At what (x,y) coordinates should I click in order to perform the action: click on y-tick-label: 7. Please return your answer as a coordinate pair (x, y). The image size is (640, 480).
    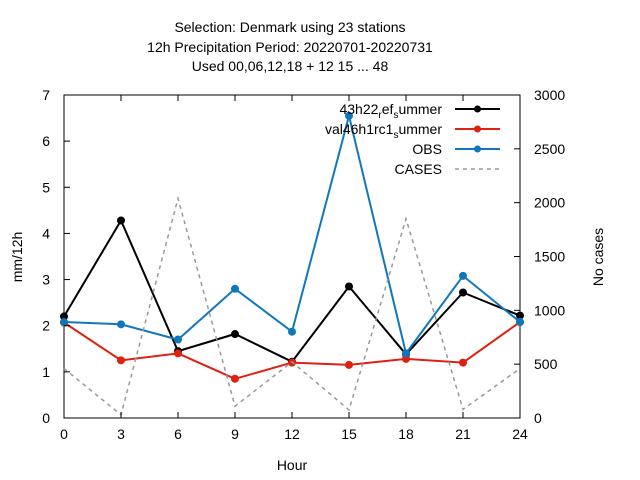
    Looking at the image, I should click on (46, 95).